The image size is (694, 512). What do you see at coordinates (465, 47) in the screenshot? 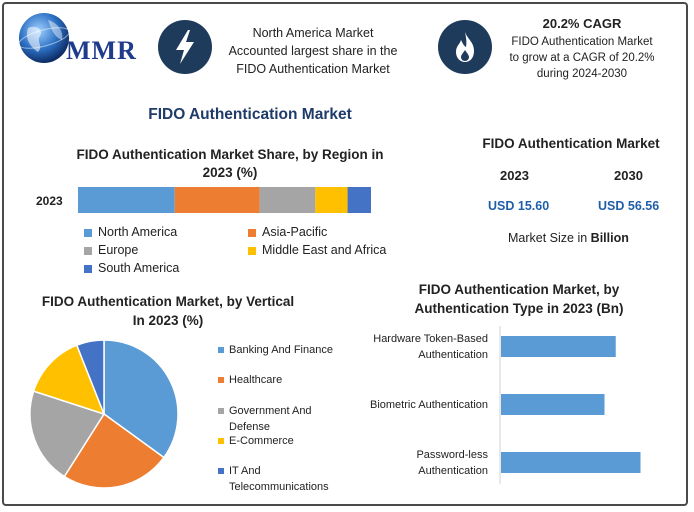
I see `flame-icon` at bounding box center [465, 47].